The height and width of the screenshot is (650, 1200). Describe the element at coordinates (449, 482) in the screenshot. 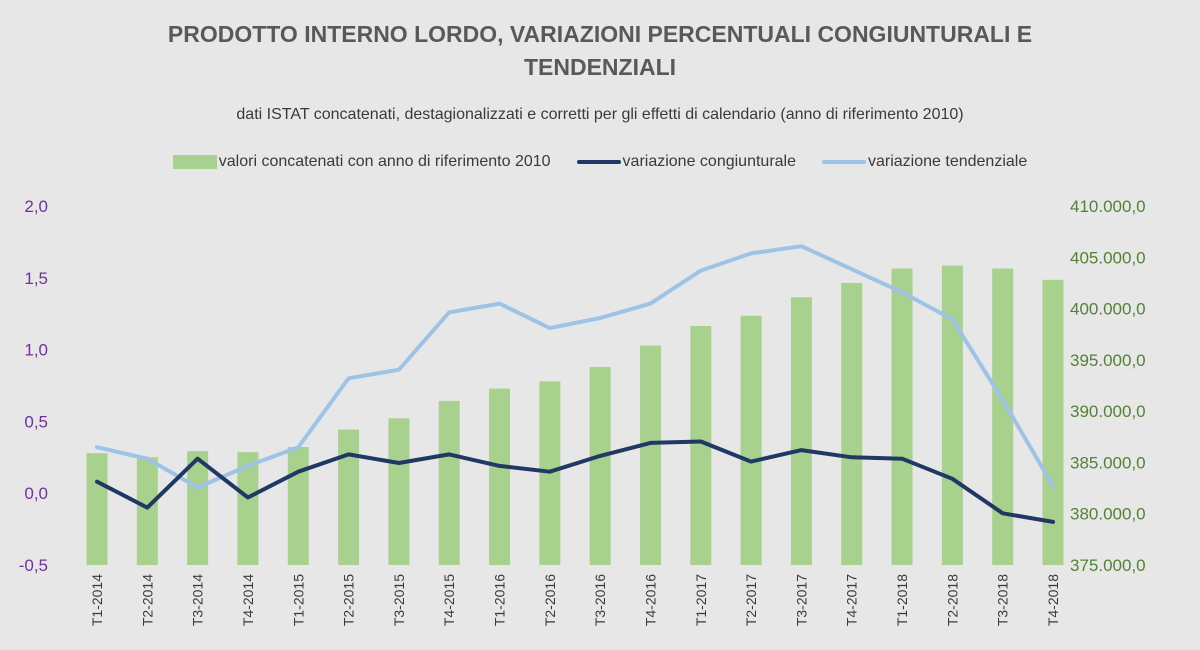

I see `bar-t4-2015` at that location.